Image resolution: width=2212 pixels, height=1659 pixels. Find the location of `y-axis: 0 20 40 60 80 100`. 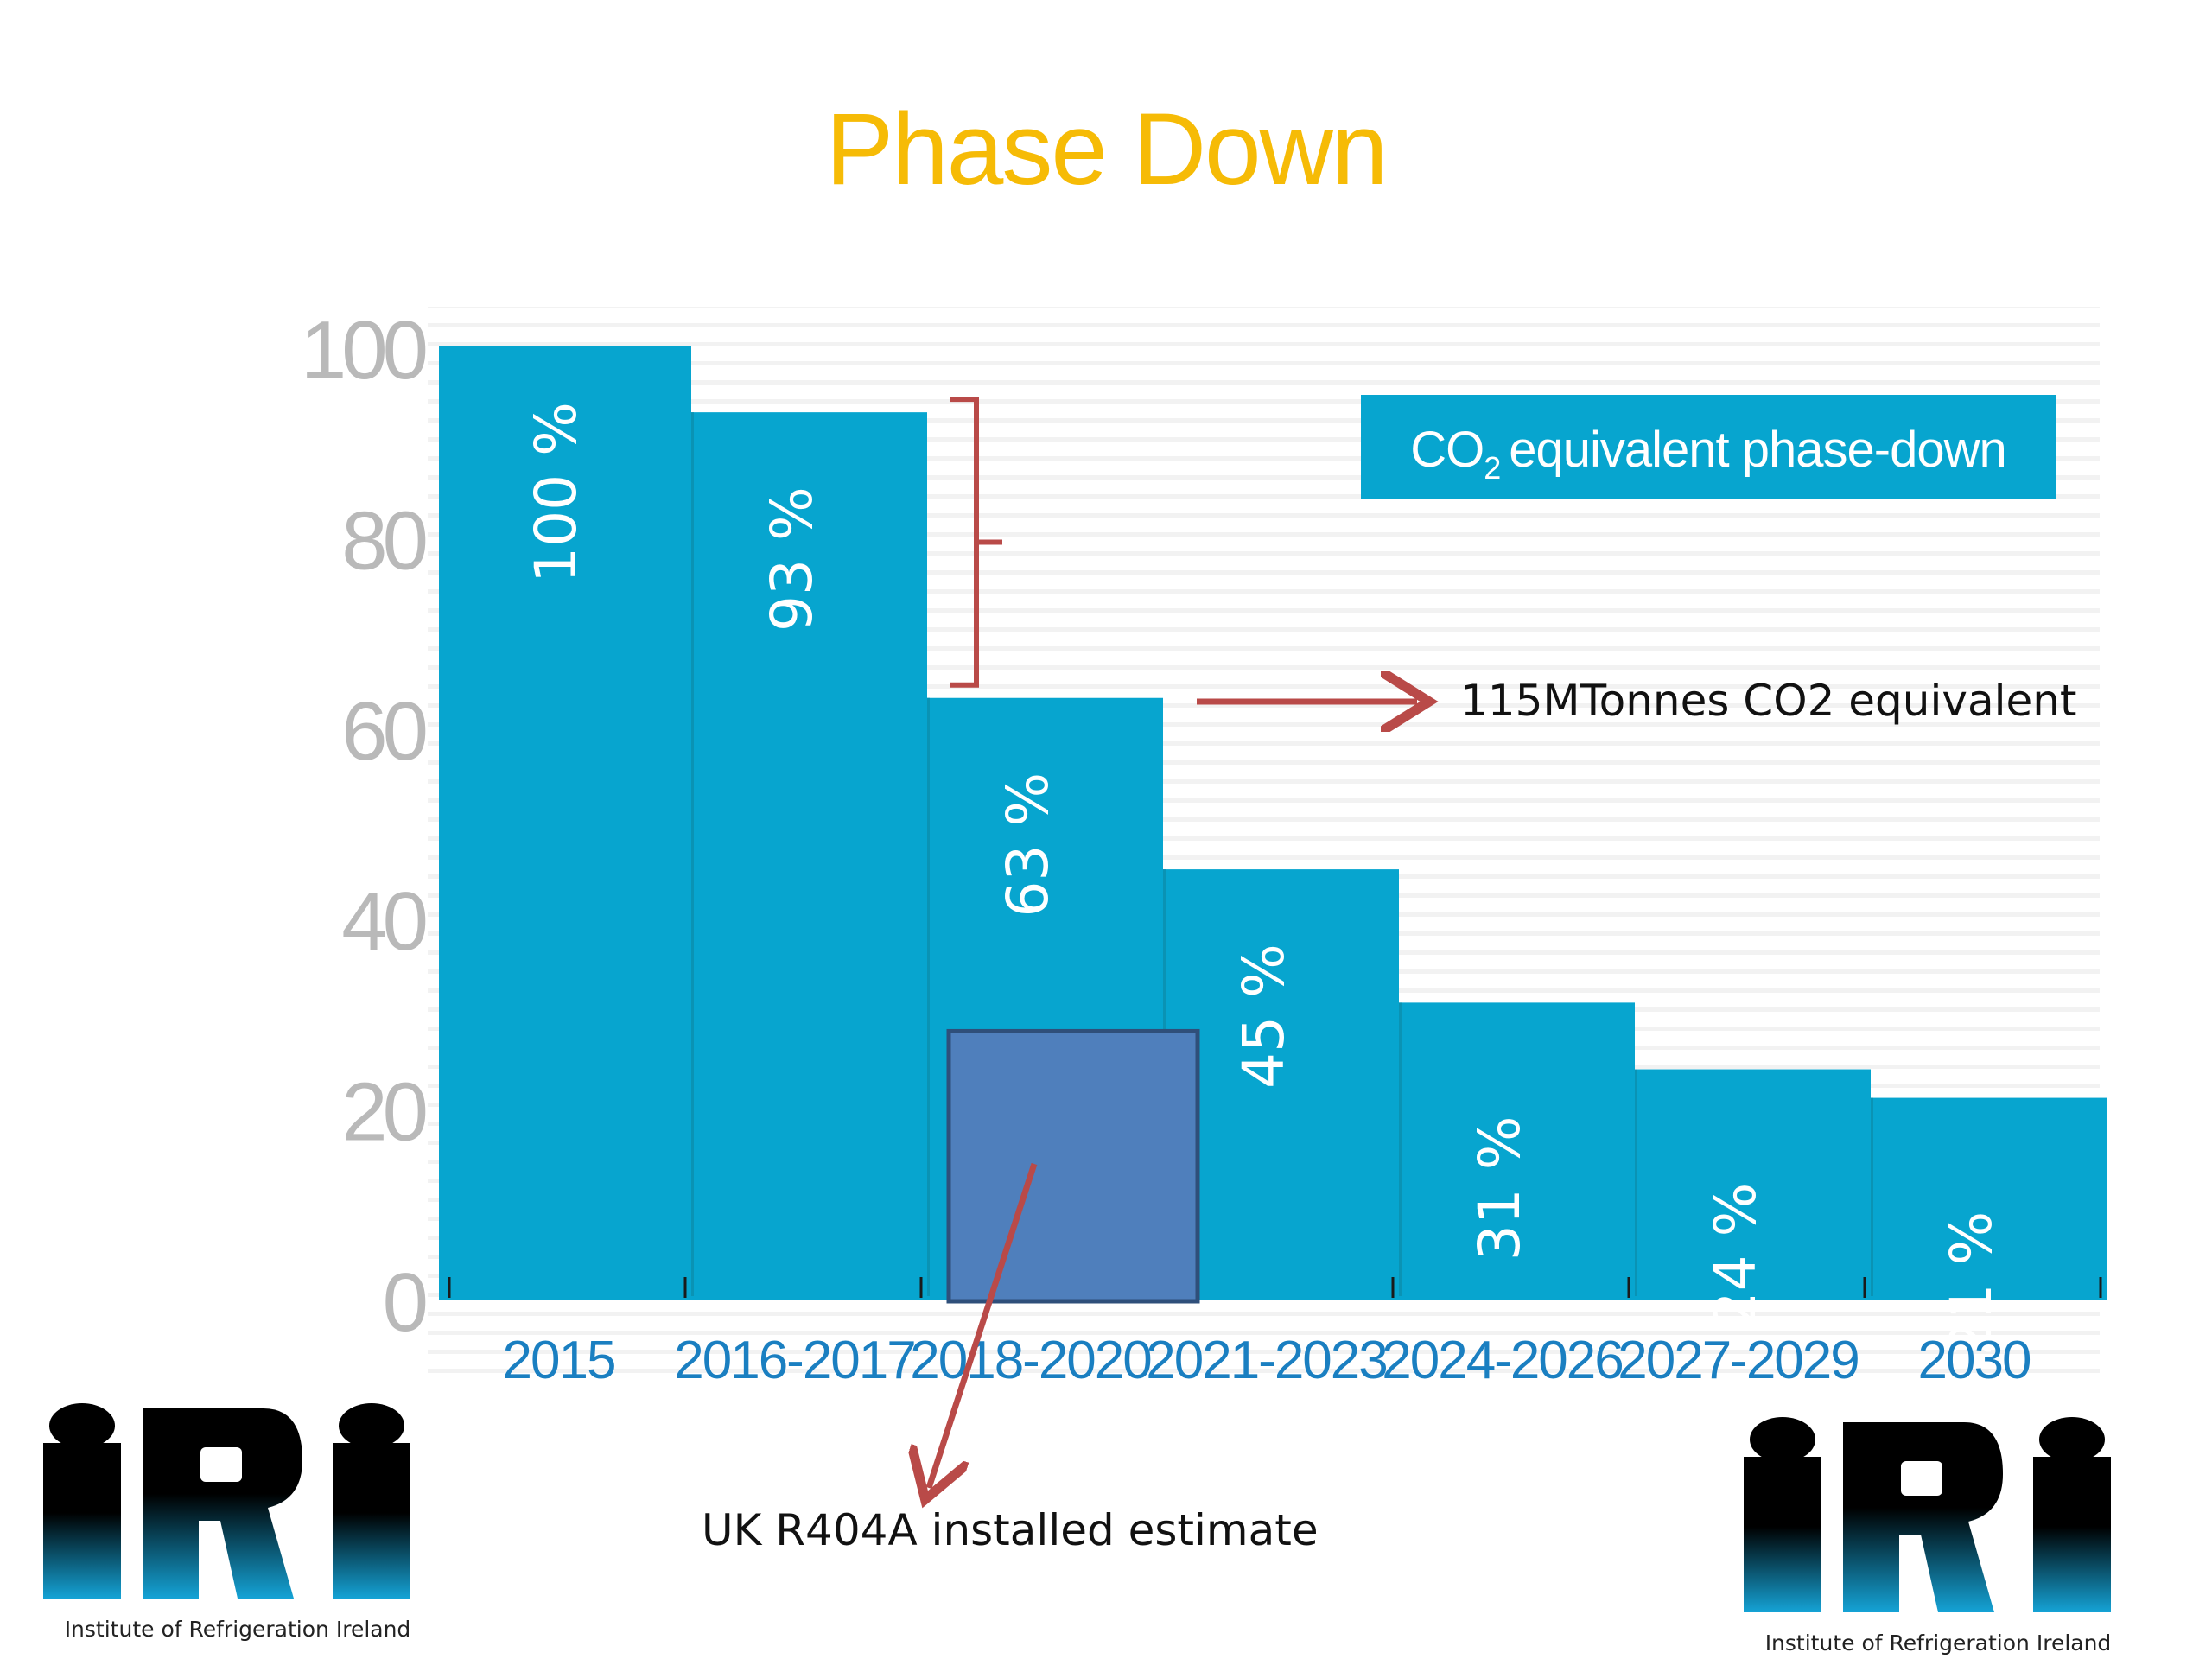

y-axis: 0 20 40 60 80 100 is located at coordinates (366, 826).